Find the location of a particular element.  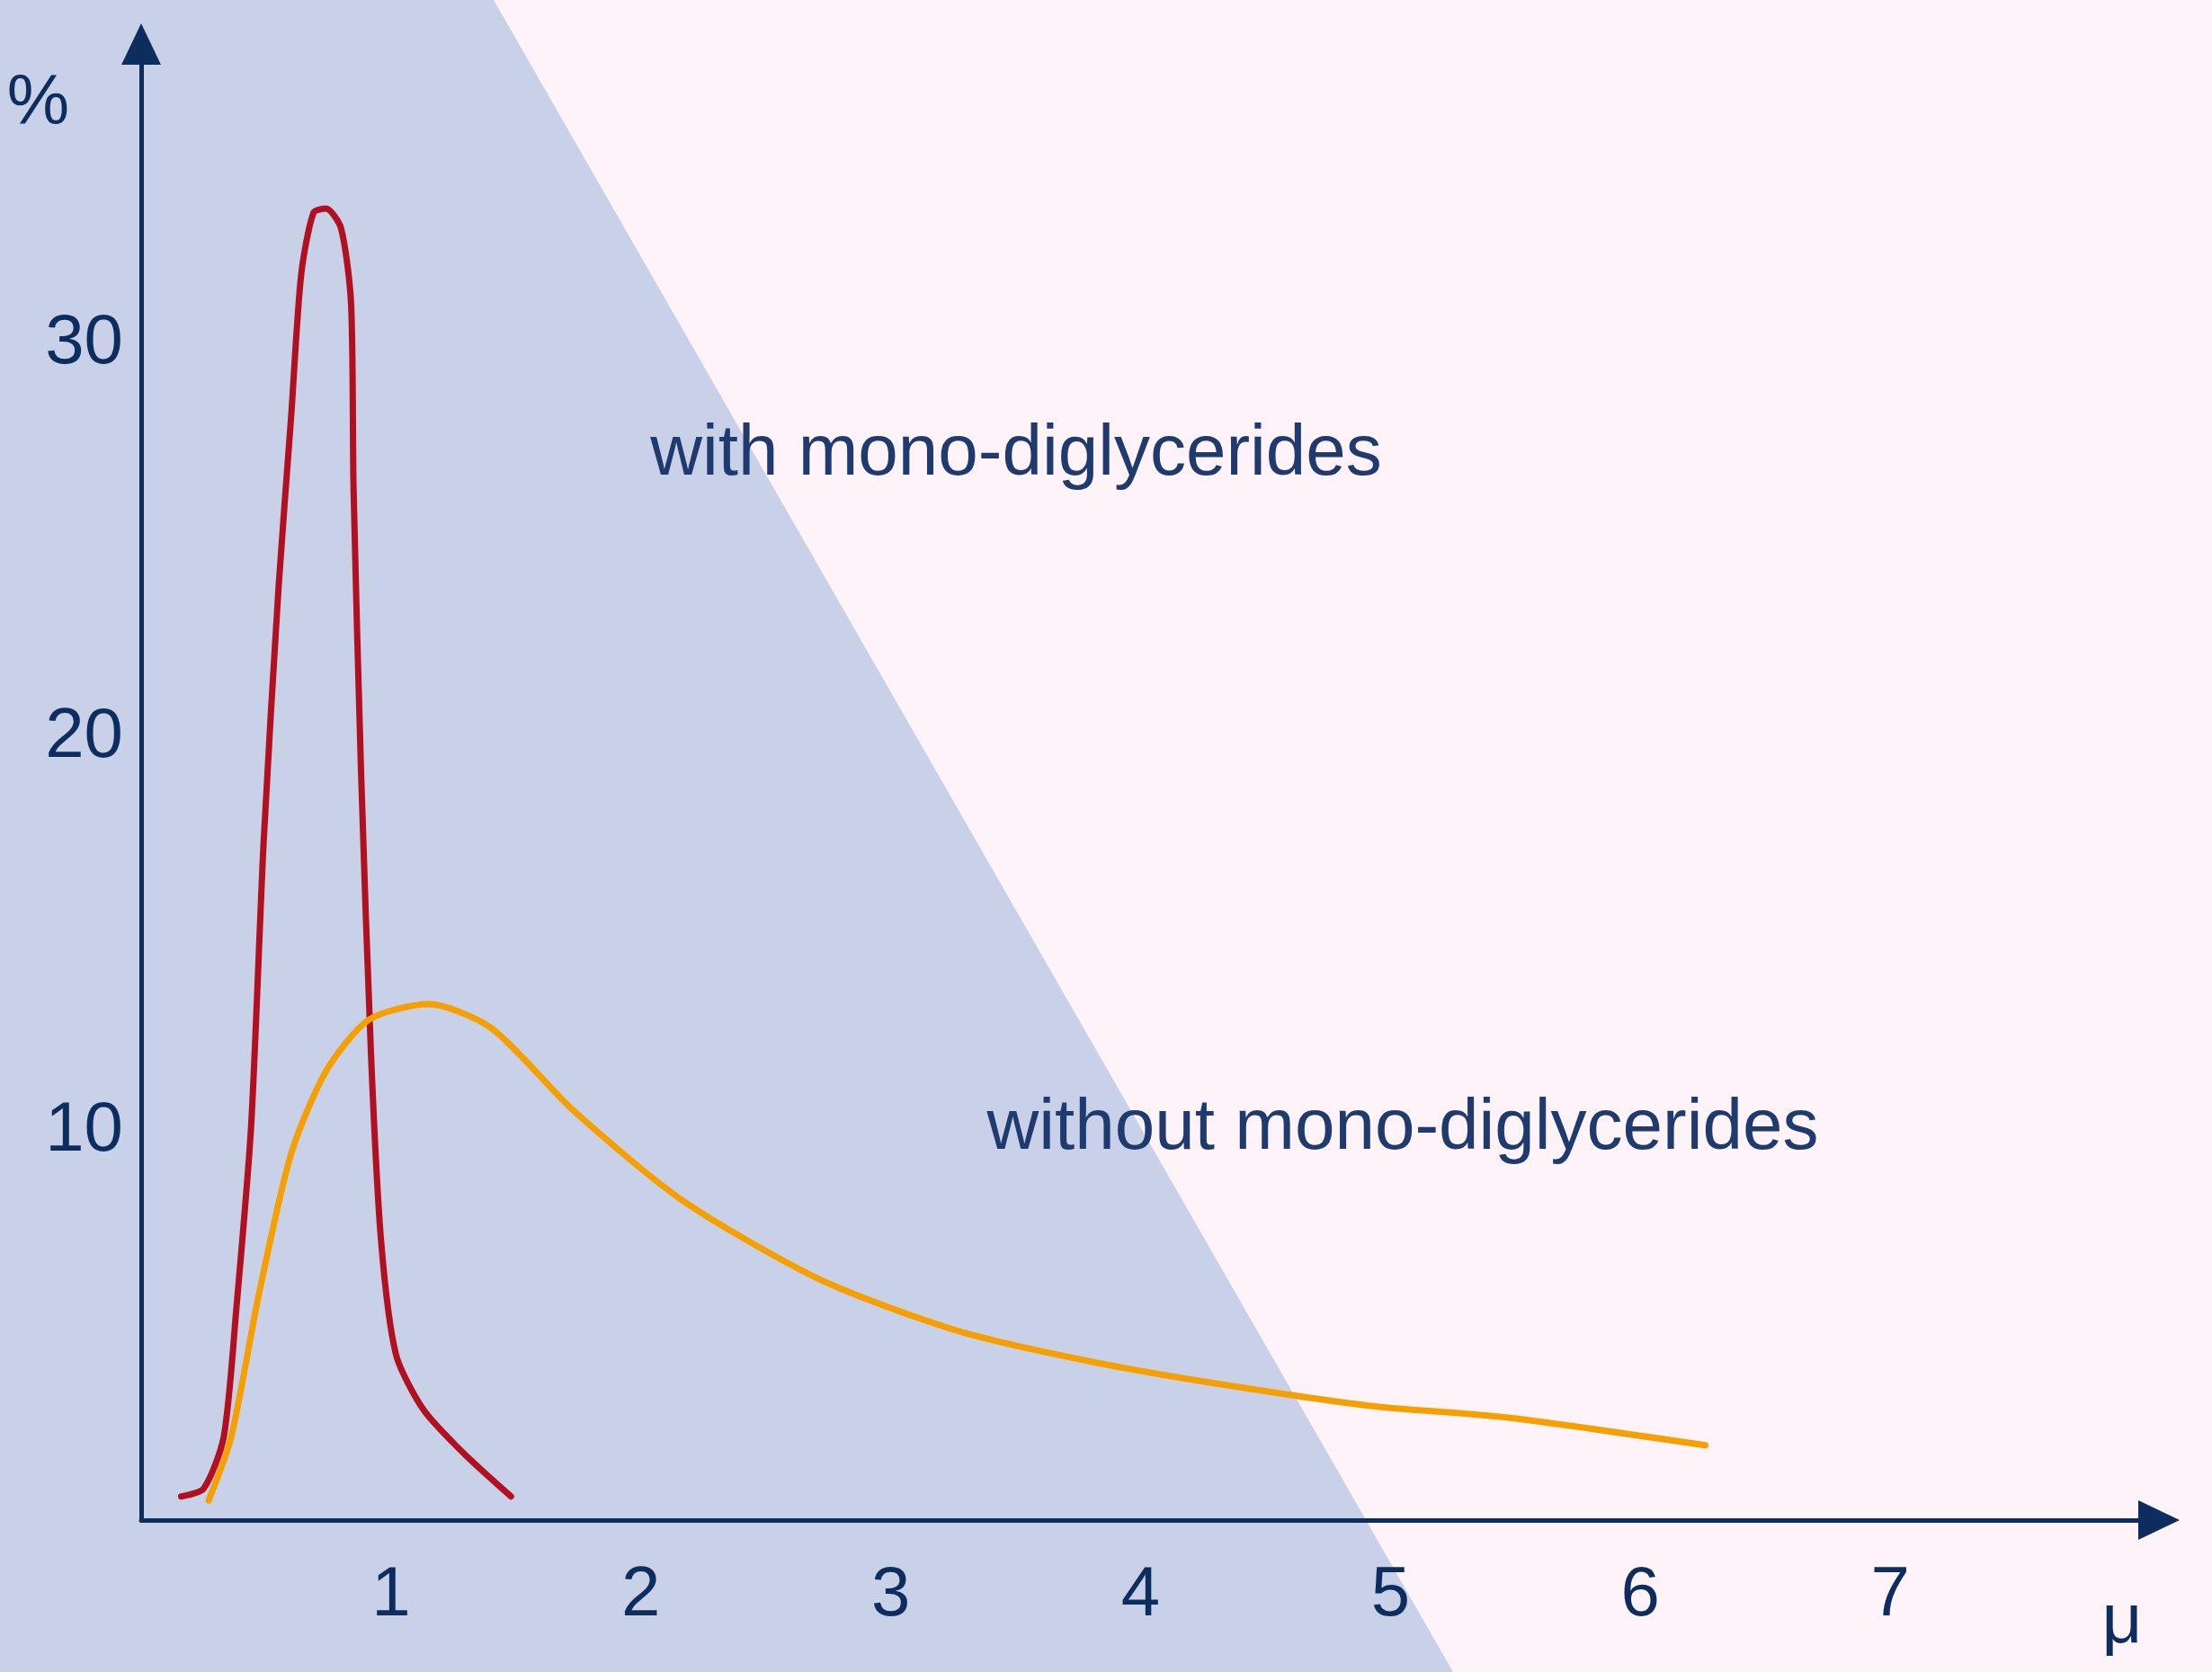

annotation: with mono-diglycerides is located at coordinates (1015, 450).